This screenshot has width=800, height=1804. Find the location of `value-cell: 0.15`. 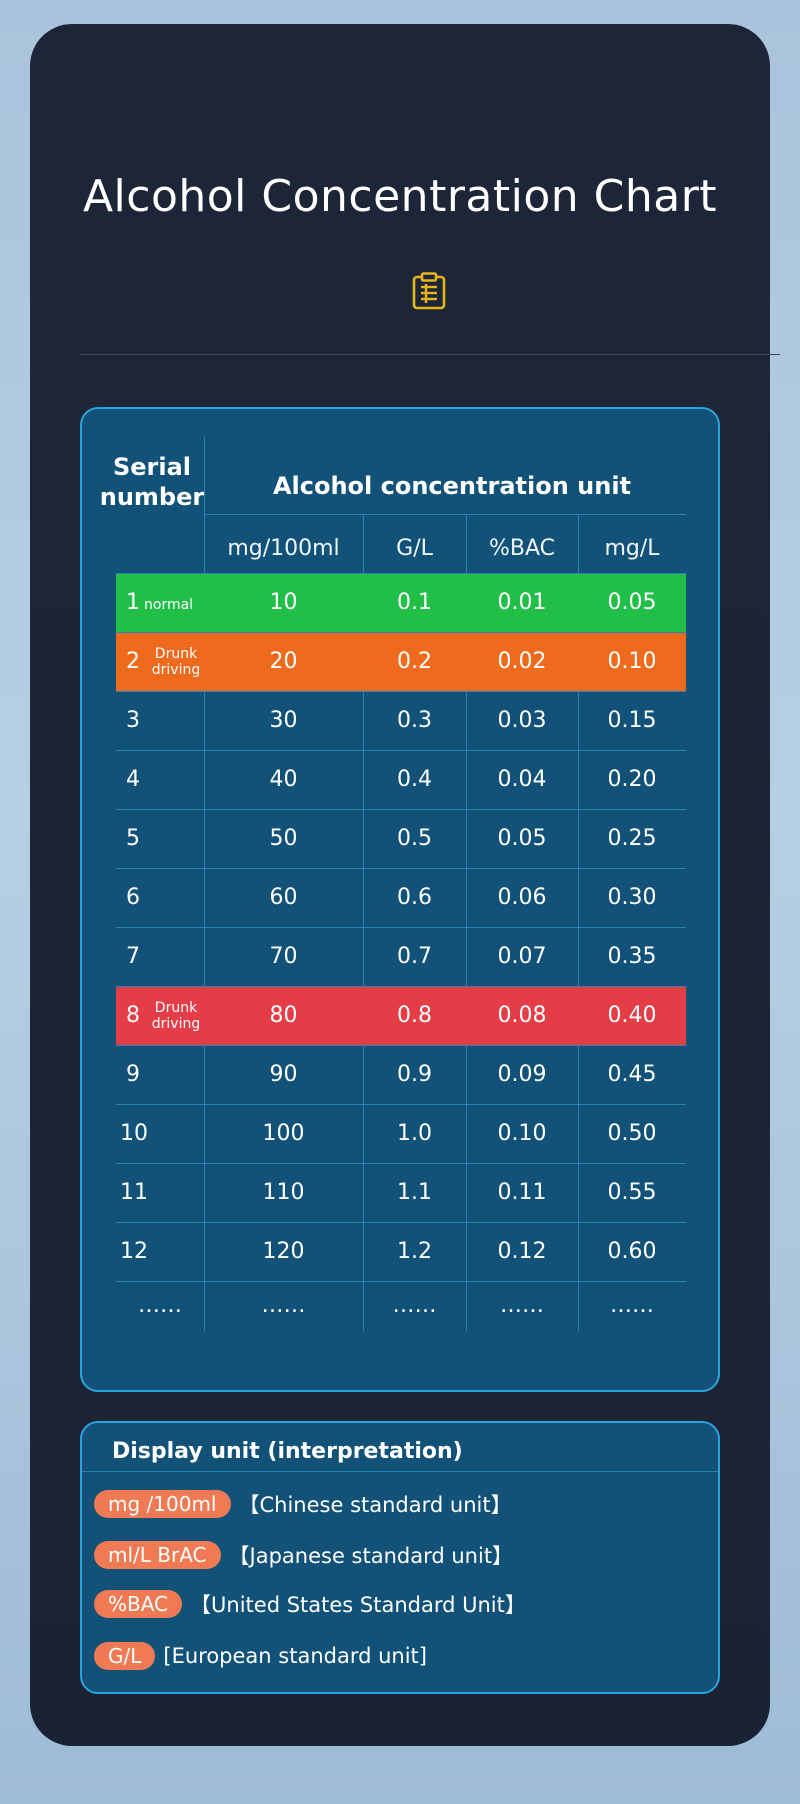

value-cell: 0.15 is located at coordinates (632, 720).